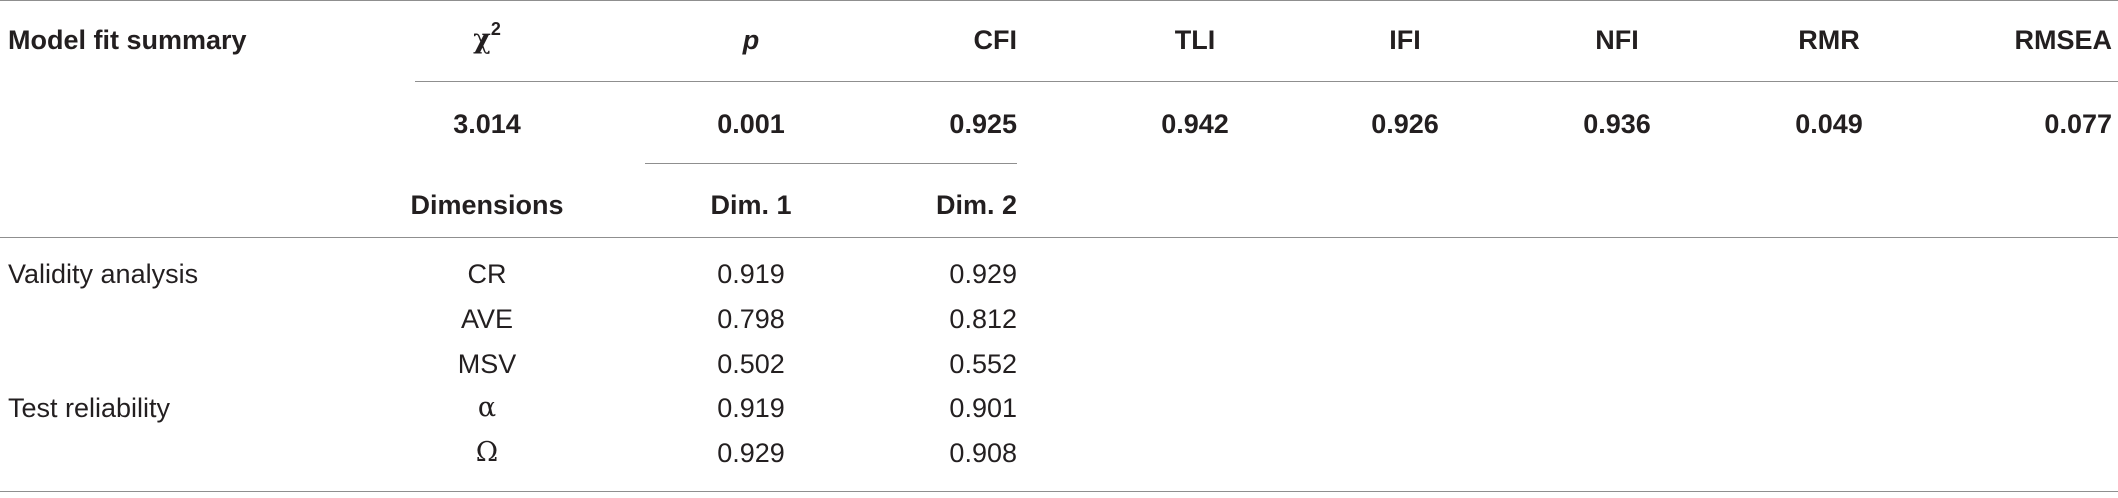 The width and height of the screenshot is (2118, 498). Describe the element at coordinates (2063, 40) in the screenshot. I see `header-rmsea: RMSEA` at that location.